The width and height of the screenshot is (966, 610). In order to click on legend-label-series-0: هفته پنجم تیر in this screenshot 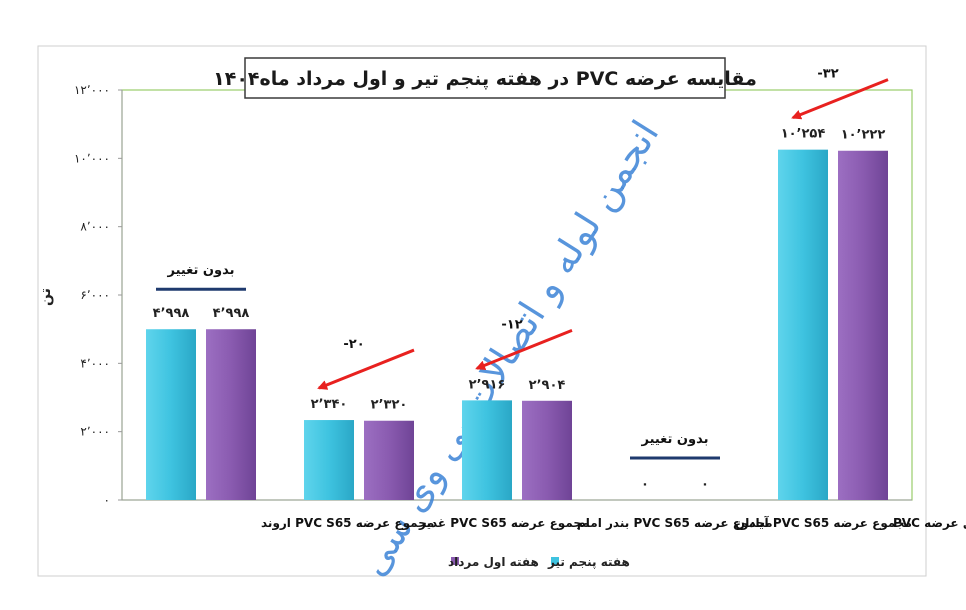, I will do `click(588, 562)`.